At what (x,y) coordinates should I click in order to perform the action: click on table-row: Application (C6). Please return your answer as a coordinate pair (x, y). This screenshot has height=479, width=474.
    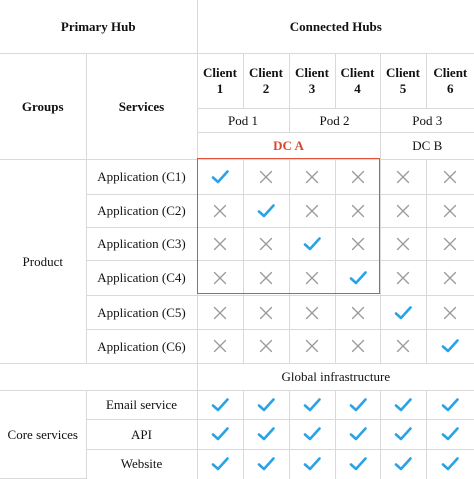
    Looking at the image, I should click on (237, 346).